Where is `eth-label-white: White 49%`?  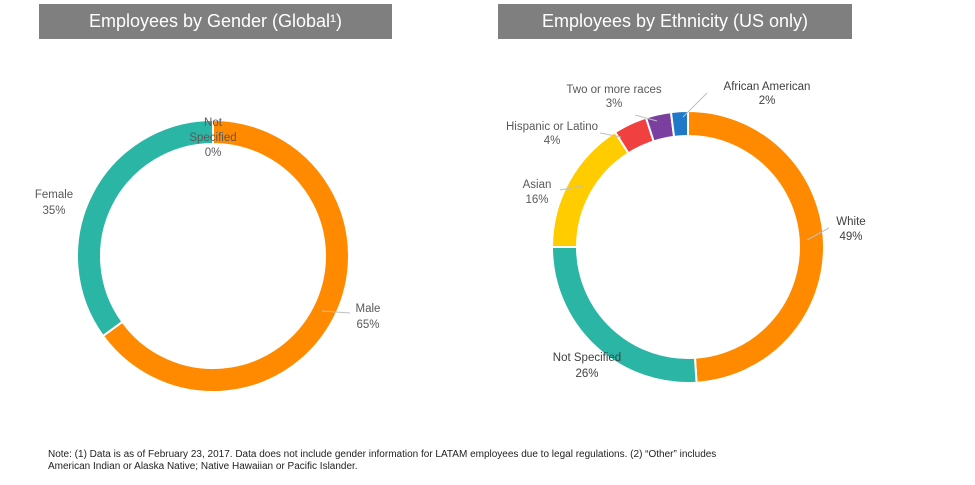 eth-label-white: White 49% is located at coordinates (836, 229).